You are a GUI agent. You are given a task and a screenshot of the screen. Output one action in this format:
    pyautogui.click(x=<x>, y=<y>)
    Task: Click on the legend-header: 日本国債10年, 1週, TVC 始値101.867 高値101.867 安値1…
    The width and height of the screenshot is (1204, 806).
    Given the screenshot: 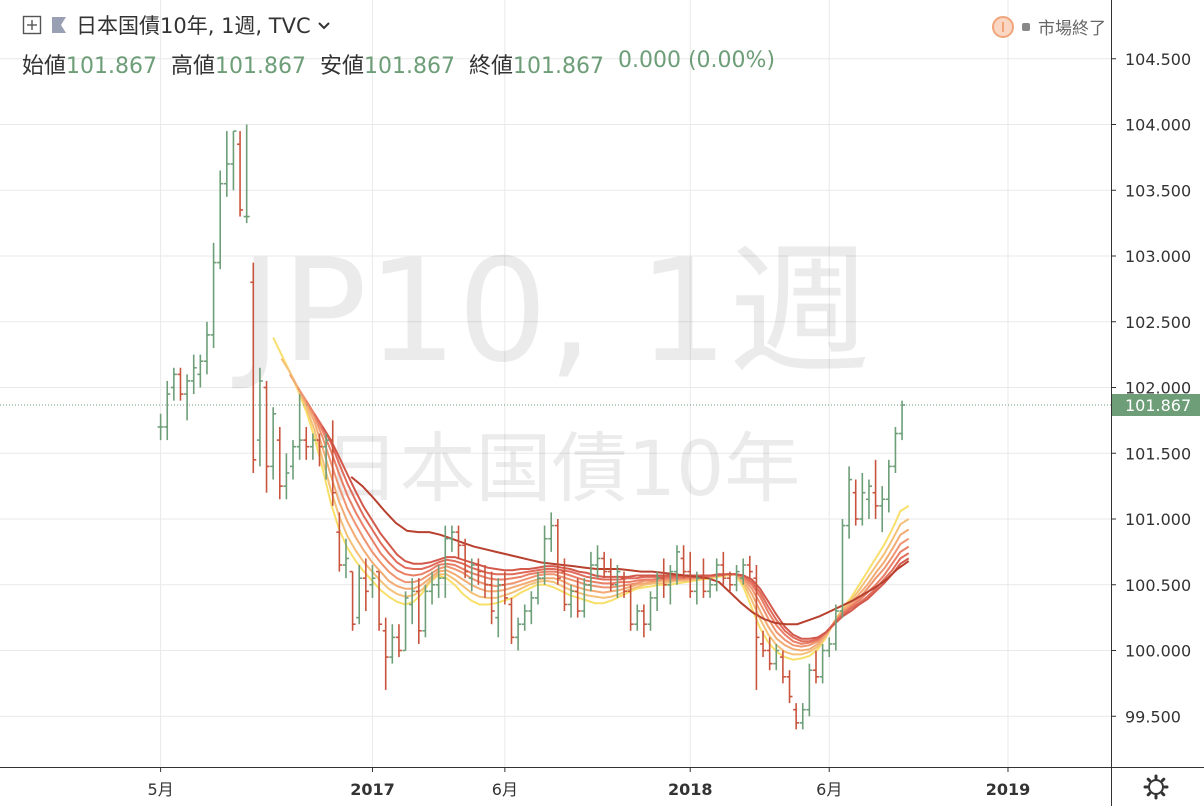 What is the action you would take?
    pyautogui.click(x=398, y=45)
    